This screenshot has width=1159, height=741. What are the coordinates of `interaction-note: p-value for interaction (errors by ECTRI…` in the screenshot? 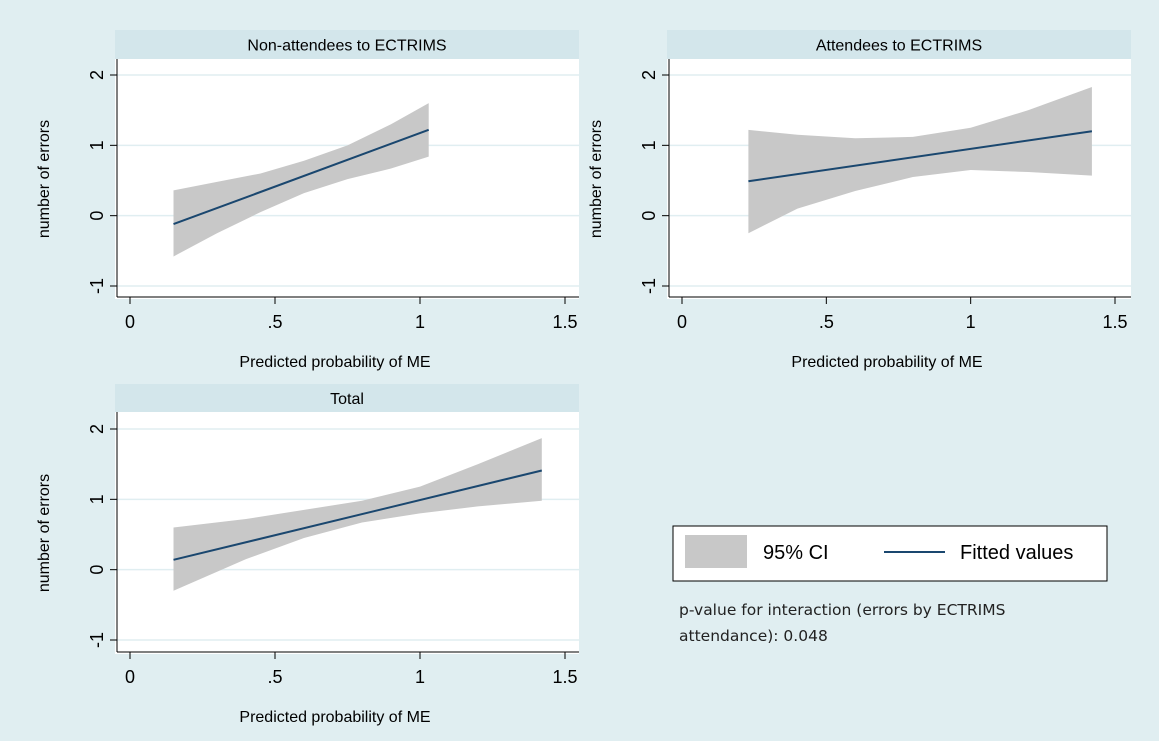 It's located at (869, 623).